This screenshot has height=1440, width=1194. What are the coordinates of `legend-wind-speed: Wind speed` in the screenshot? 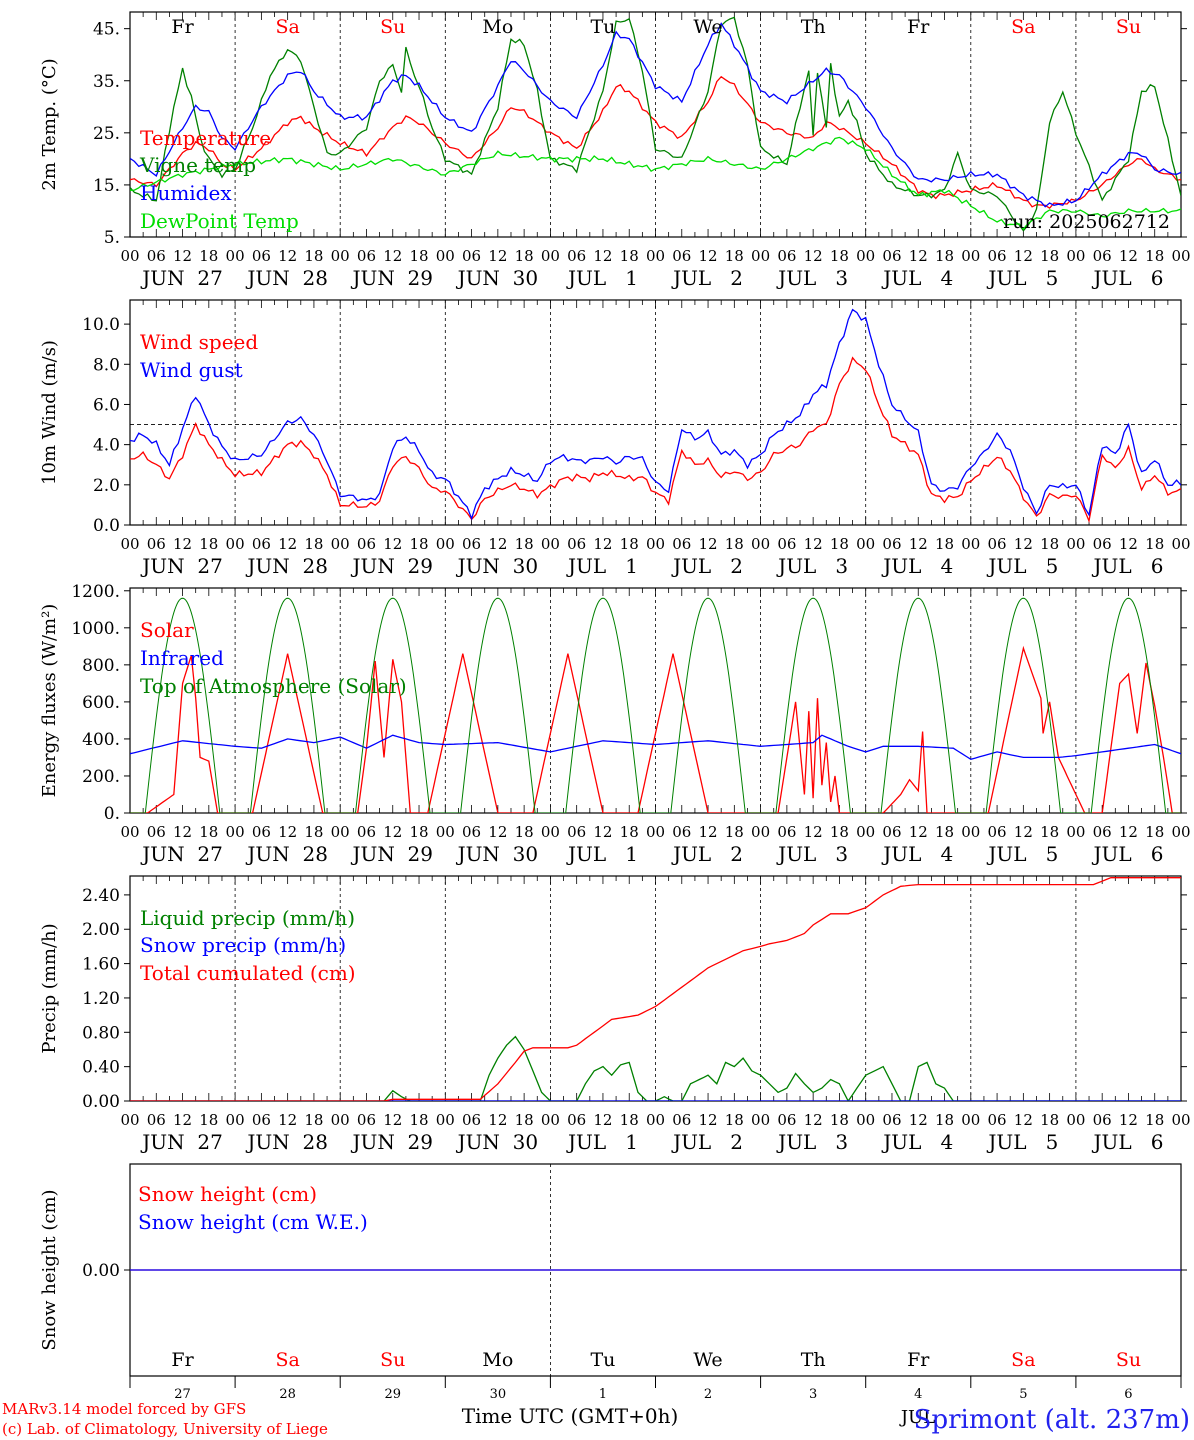 It's located at (199, 342).